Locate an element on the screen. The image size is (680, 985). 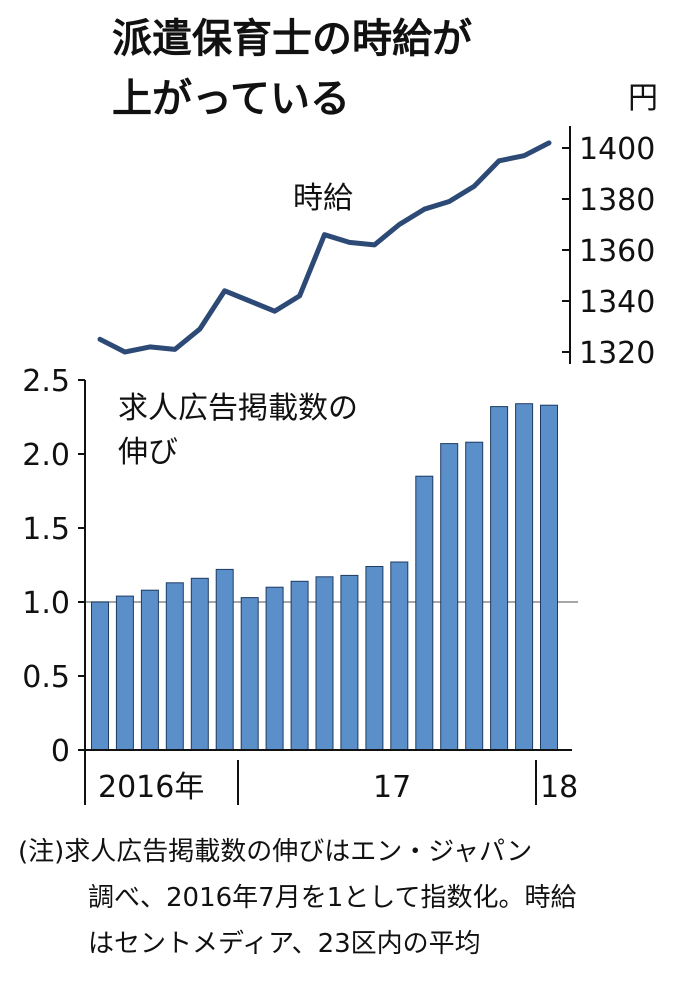
hourly-wage-tick-label: 1400 is located at coordinates (617, 149).